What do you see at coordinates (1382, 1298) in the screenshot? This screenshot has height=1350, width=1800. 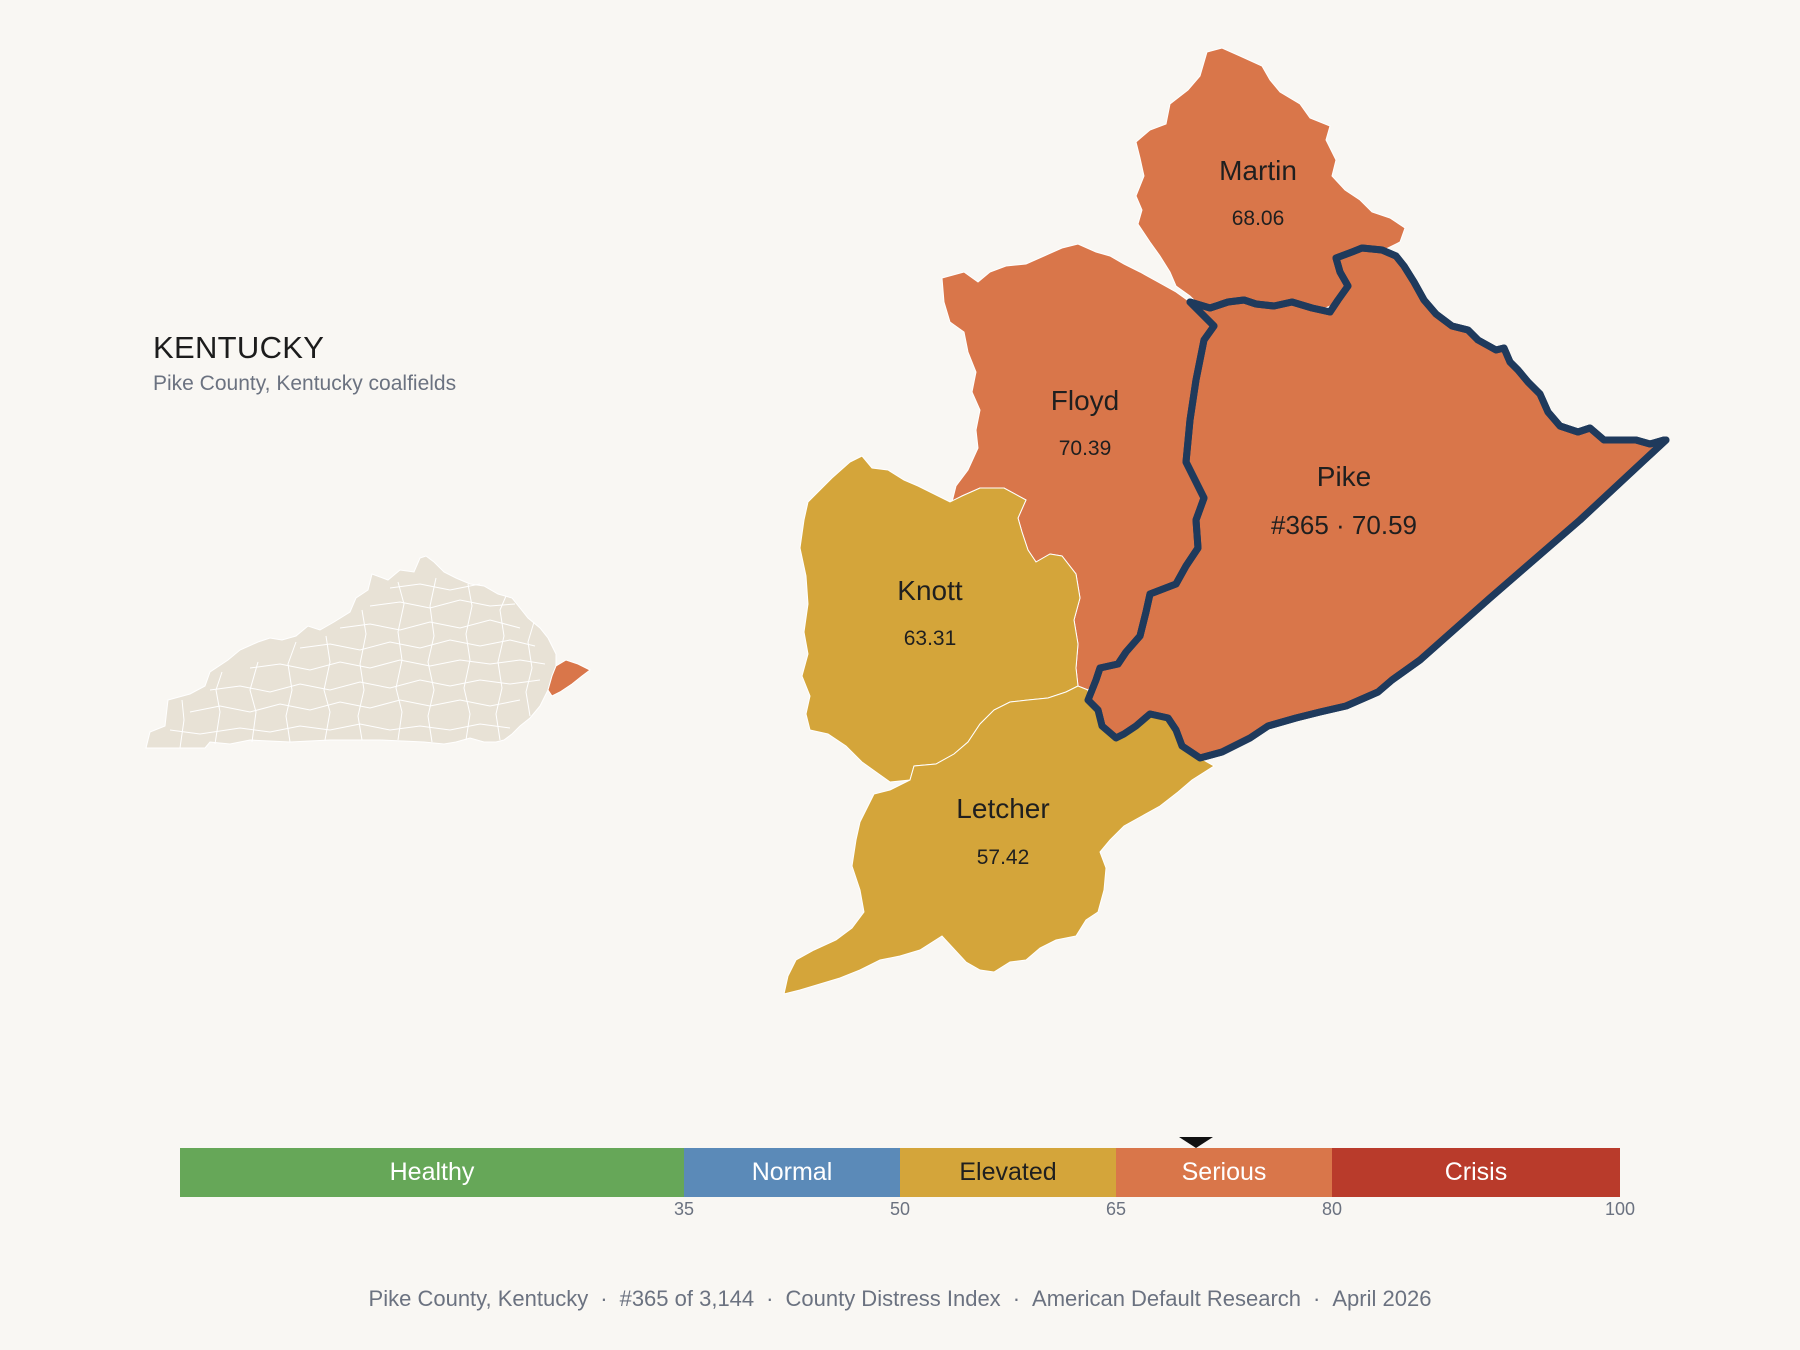 I see `footer-date: April 2026` at bounding box center [1382, 1298].